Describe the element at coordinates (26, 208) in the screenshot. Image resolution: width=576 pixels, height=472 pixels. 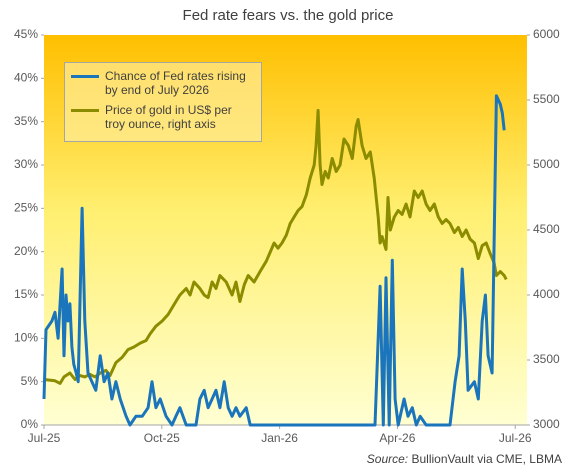
I see `y-tick-label: 25%` at that location.